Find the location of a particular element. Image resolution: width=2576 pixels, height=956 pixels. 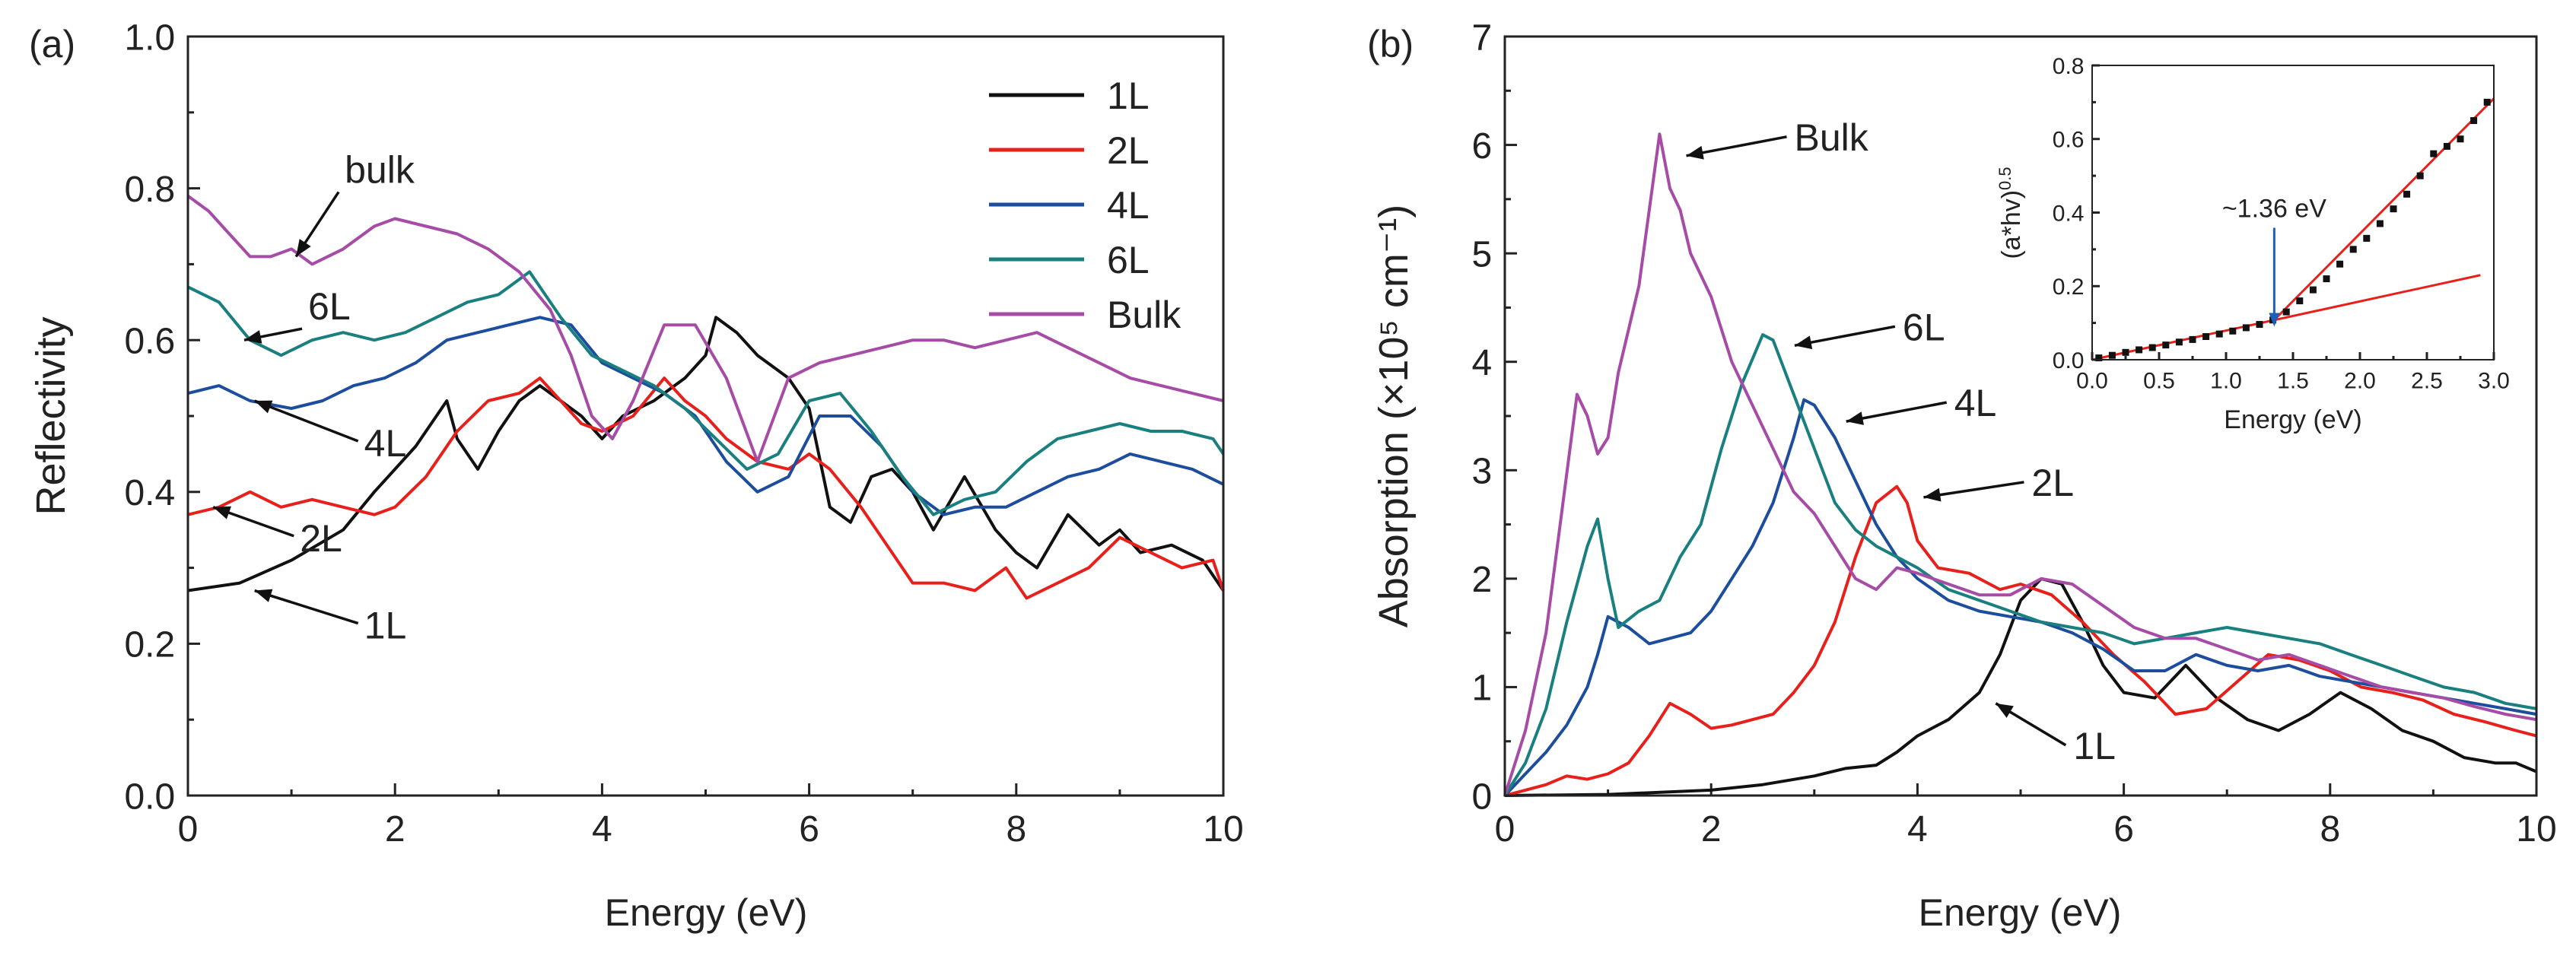

panel-a-x-tick-label: 8 is located at coordinates (1016, 829).